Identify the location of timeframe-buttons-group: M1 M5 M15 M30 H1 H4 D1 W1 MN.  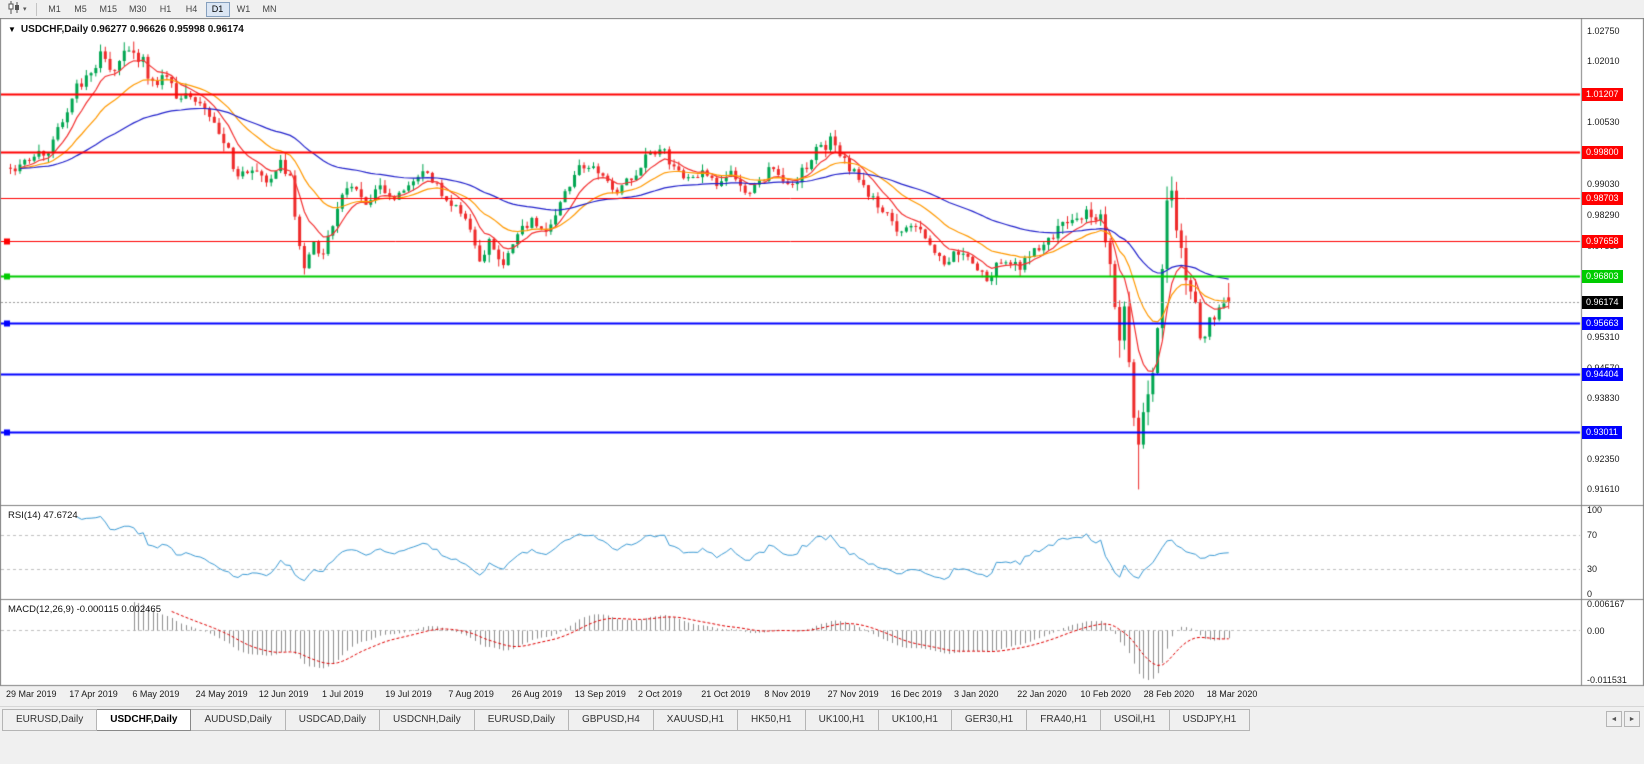
(162, 9).